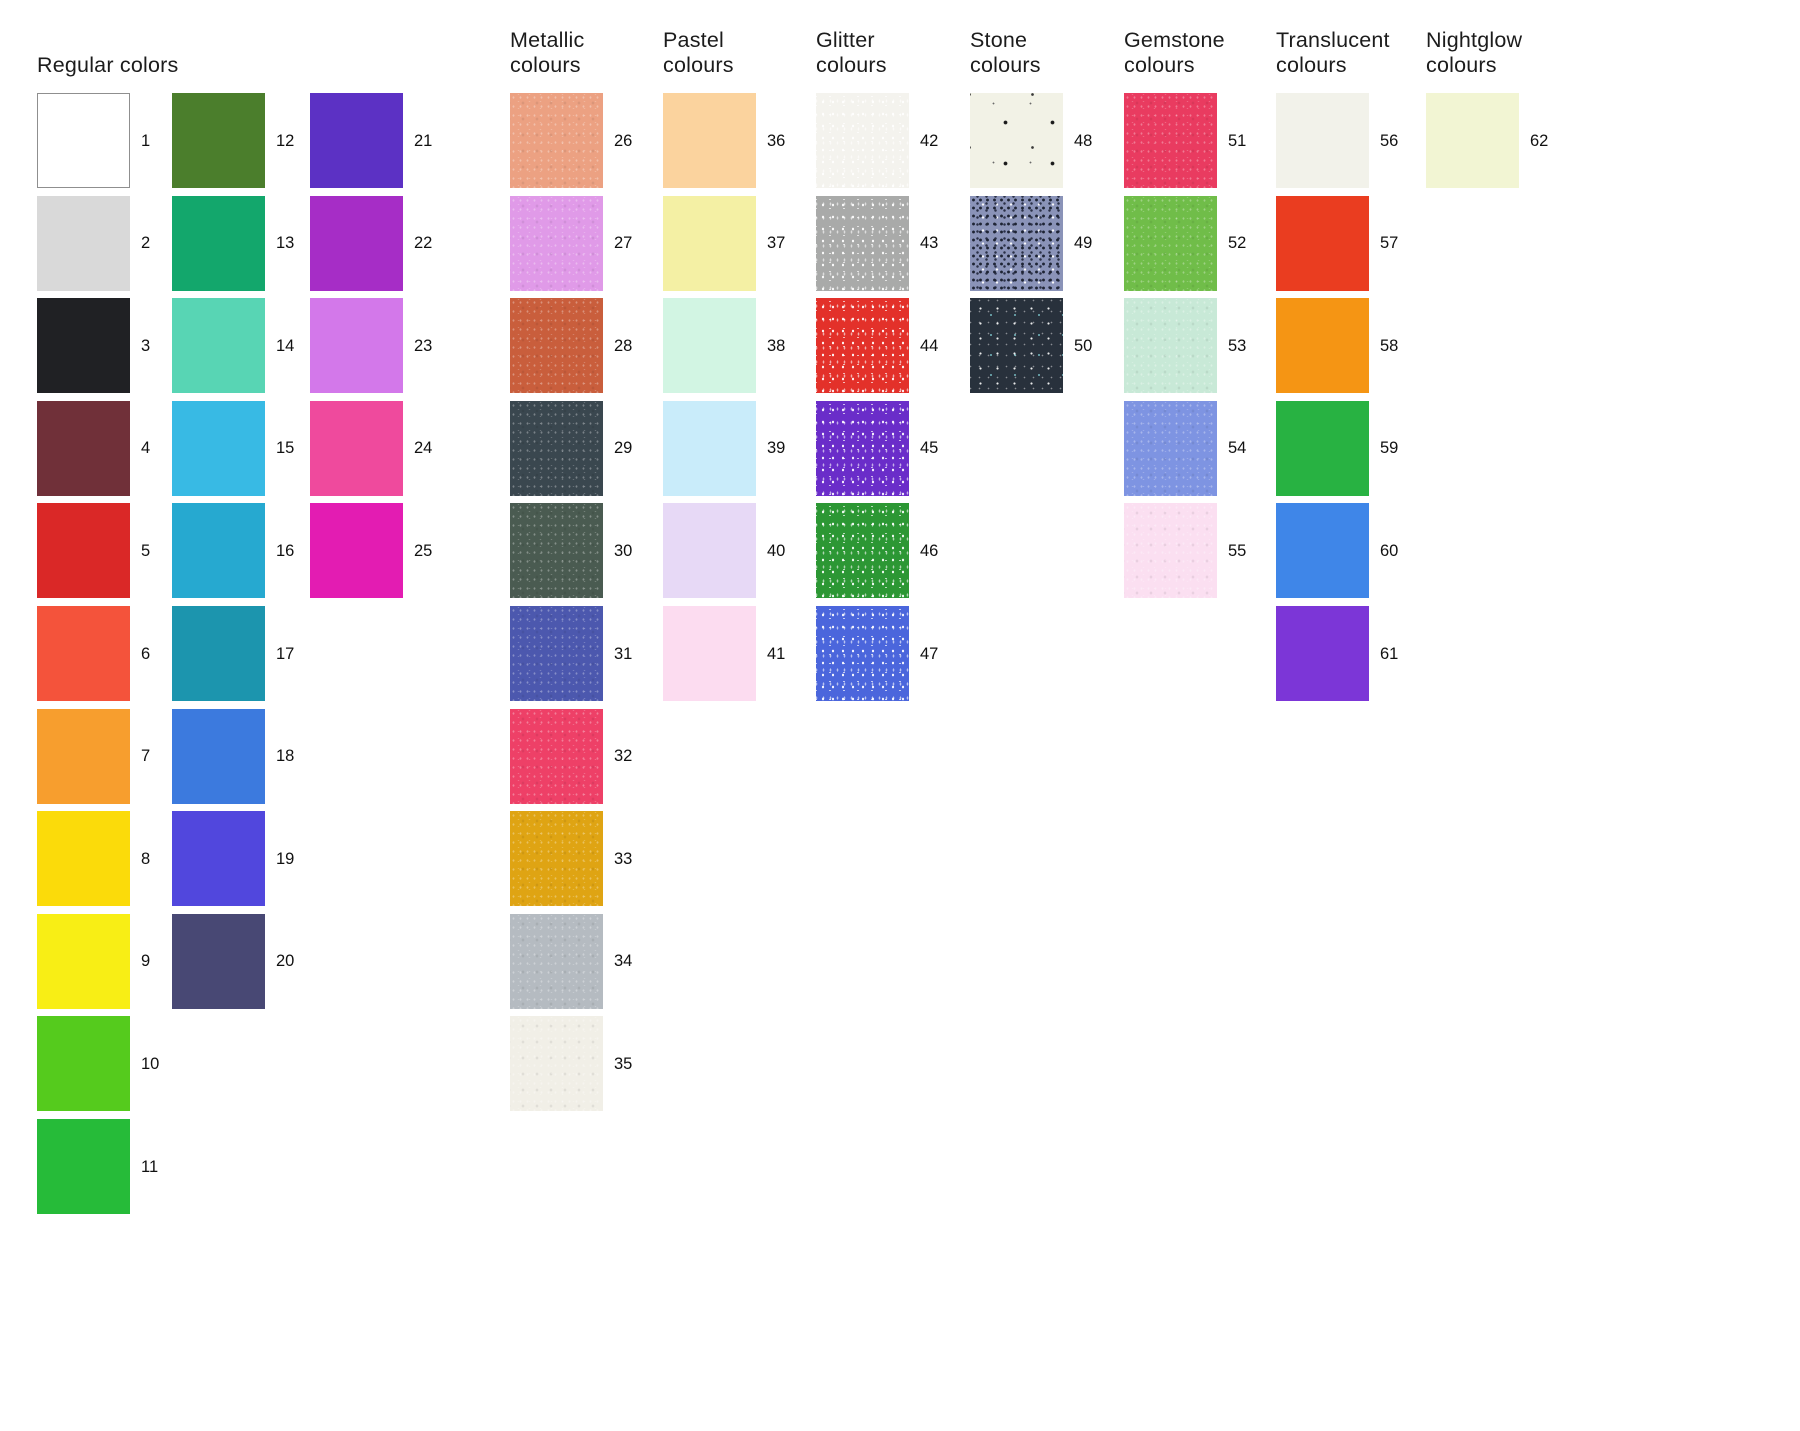 The width and height of the screenshot is (1800, 1431). Describe the element at coordinates (285, 961) in the screenshot. I see `swatch-number: 20` at that location.